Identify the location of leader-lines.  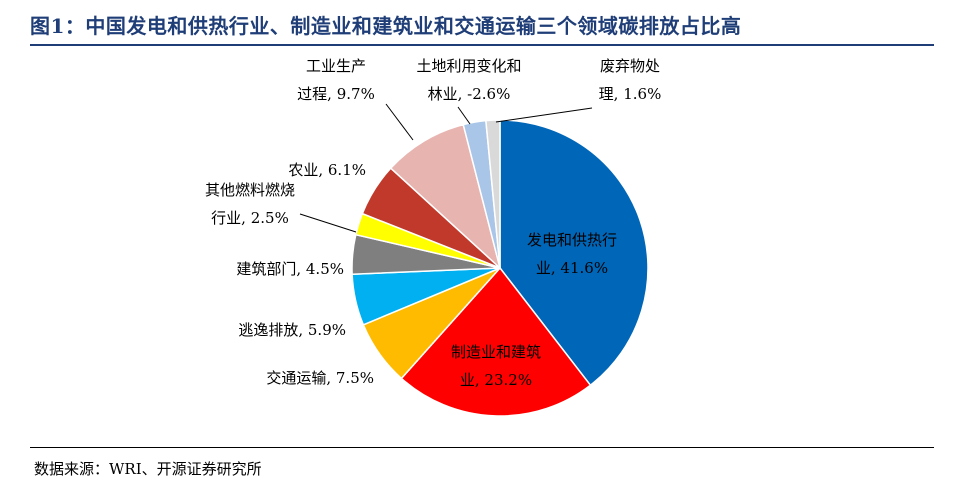
(446, 168).